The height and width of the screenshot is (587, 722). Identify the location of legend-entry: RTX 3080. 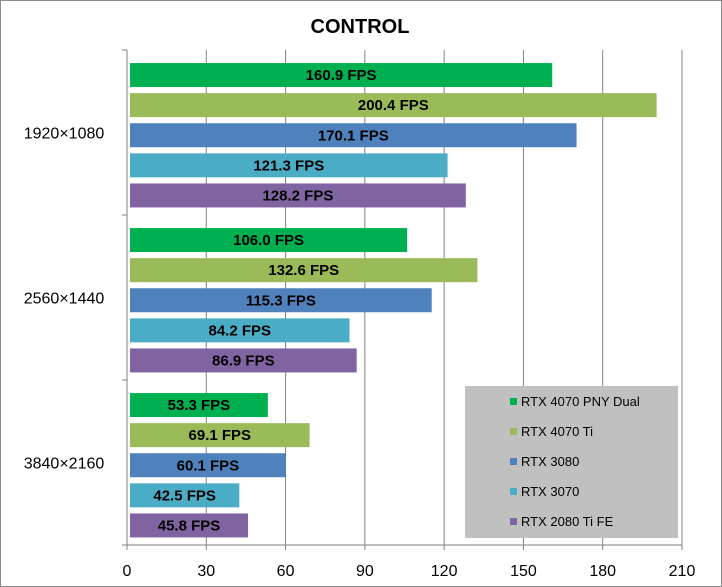
(550, 461).